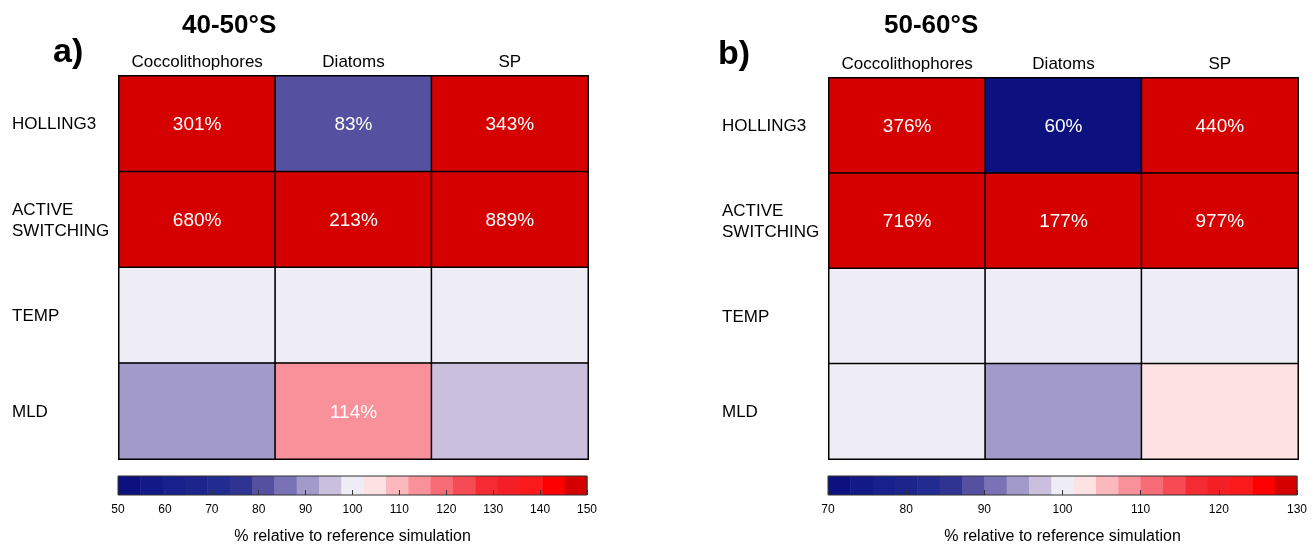 The height and width of the screenshot is (544, 1315). Describe the element at coordinates (1063, 221) in the screenshot. I see `data-label: 177%` at that location.